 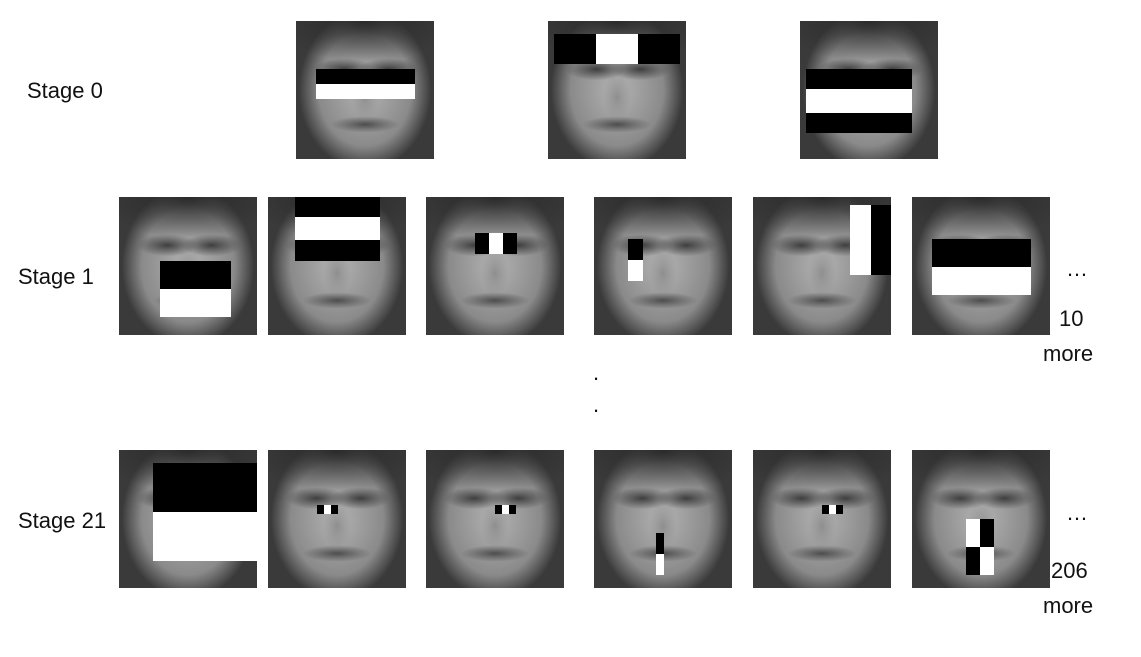 What do you see at coordinates (62, 520) in the screenshot?
I see `stage-21-label: Stage 21` at bounding box center [62, 520].